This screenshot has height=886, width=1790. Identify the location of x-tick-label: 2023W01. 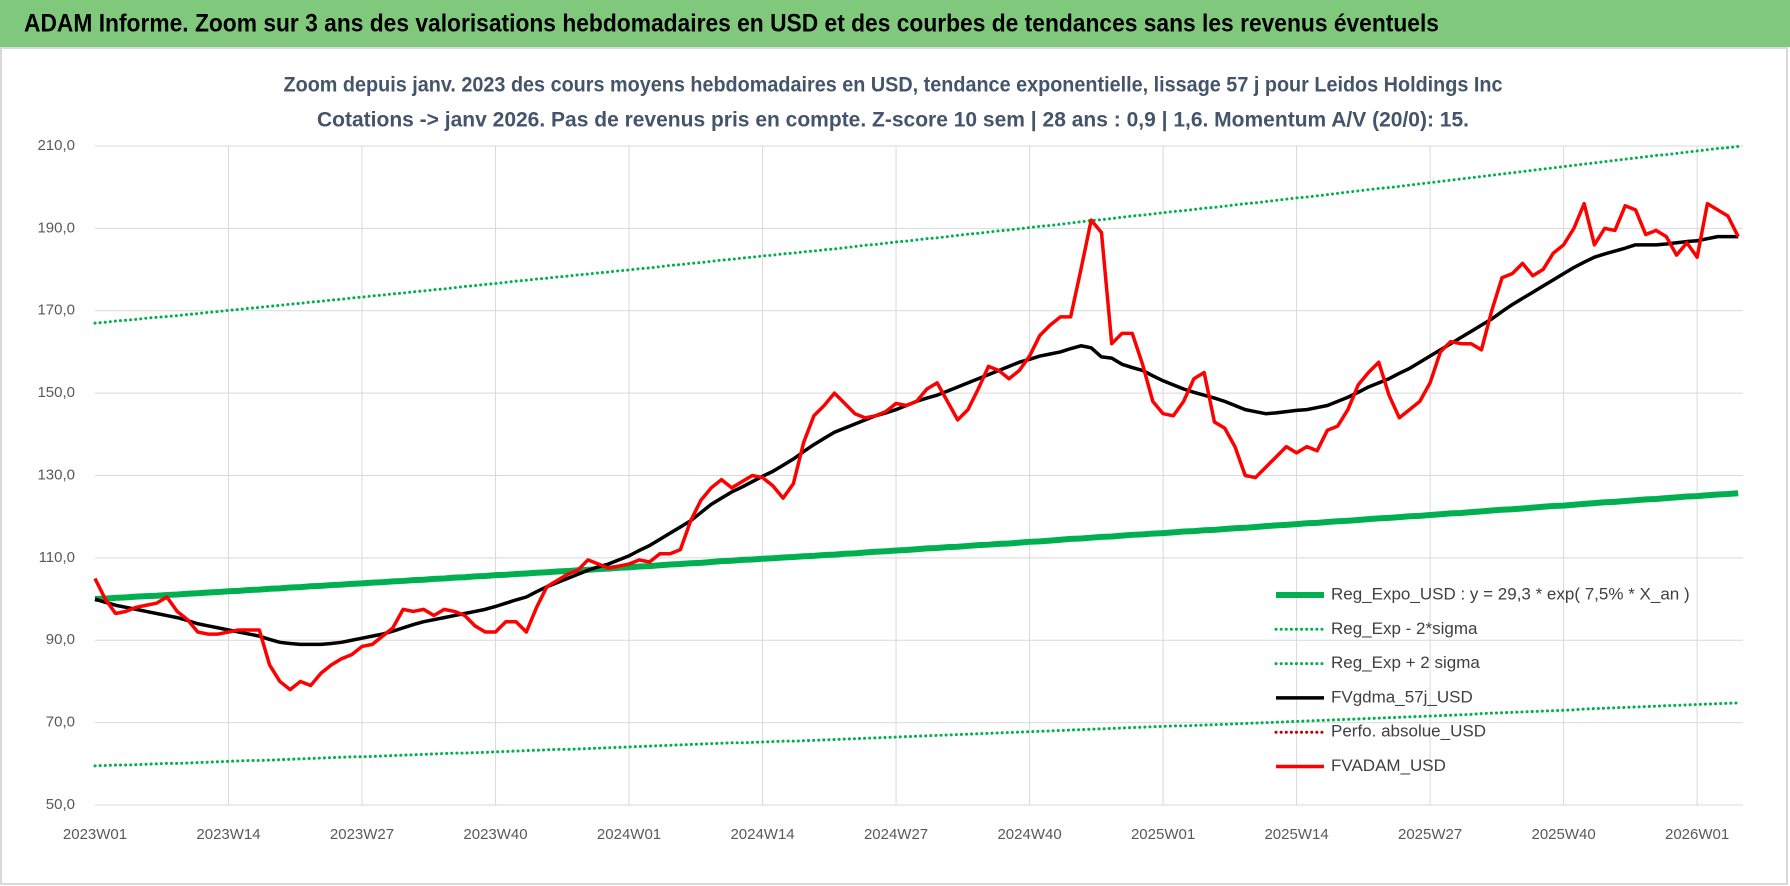
(95, 834).